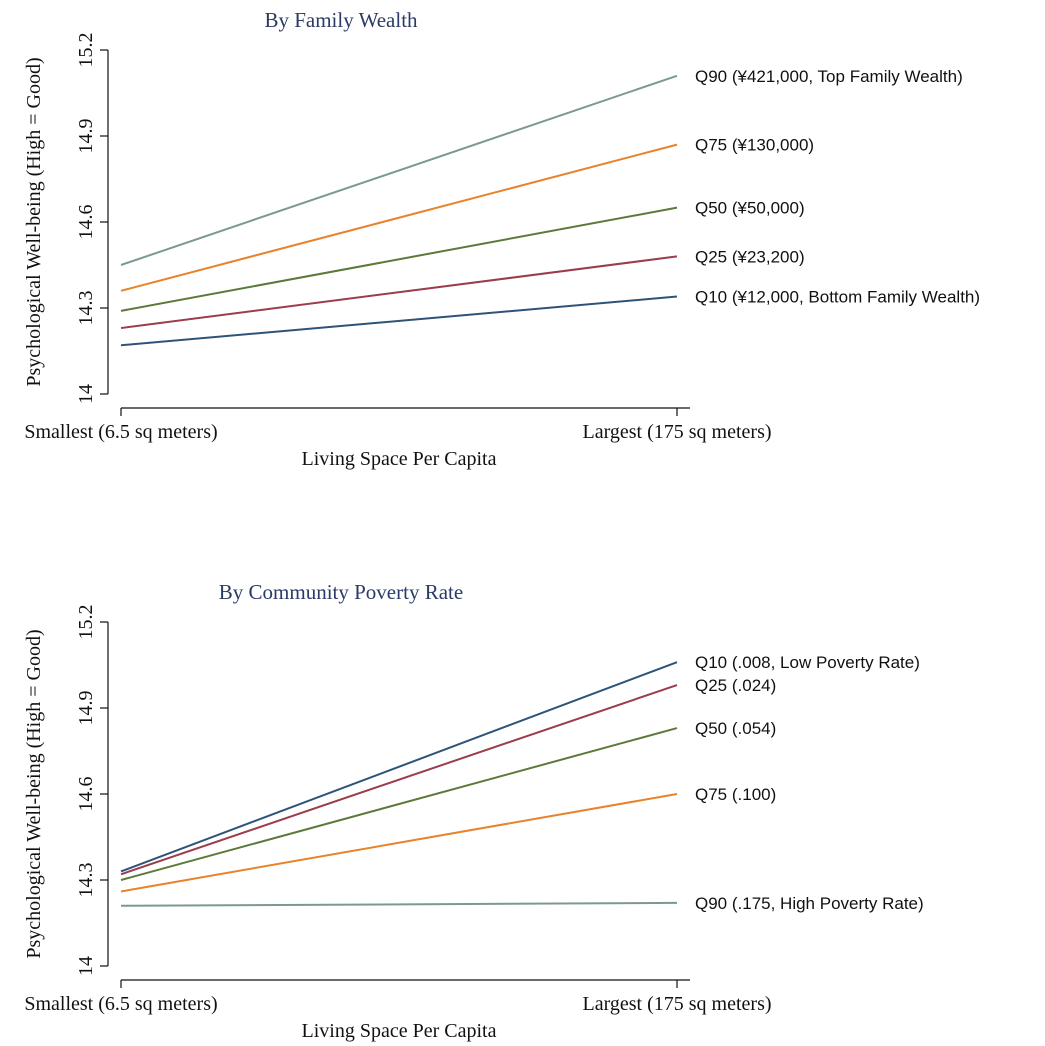  What do you see at coordinates (807, 662) in the screenshot?
I see `series-label: Q10 (.008, Low Poverty Rate)` at bounding box center [807, 662].